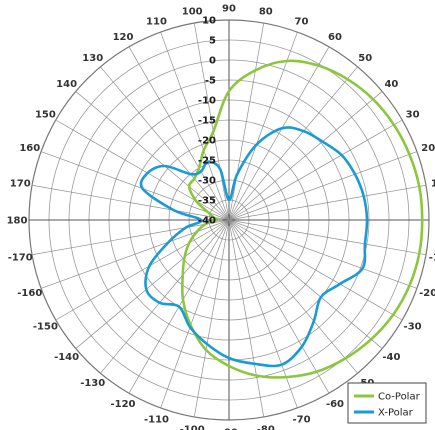 This screenshot has height=430, width=435. I want to click on angle-tick-label: 10, so click(433, 184).